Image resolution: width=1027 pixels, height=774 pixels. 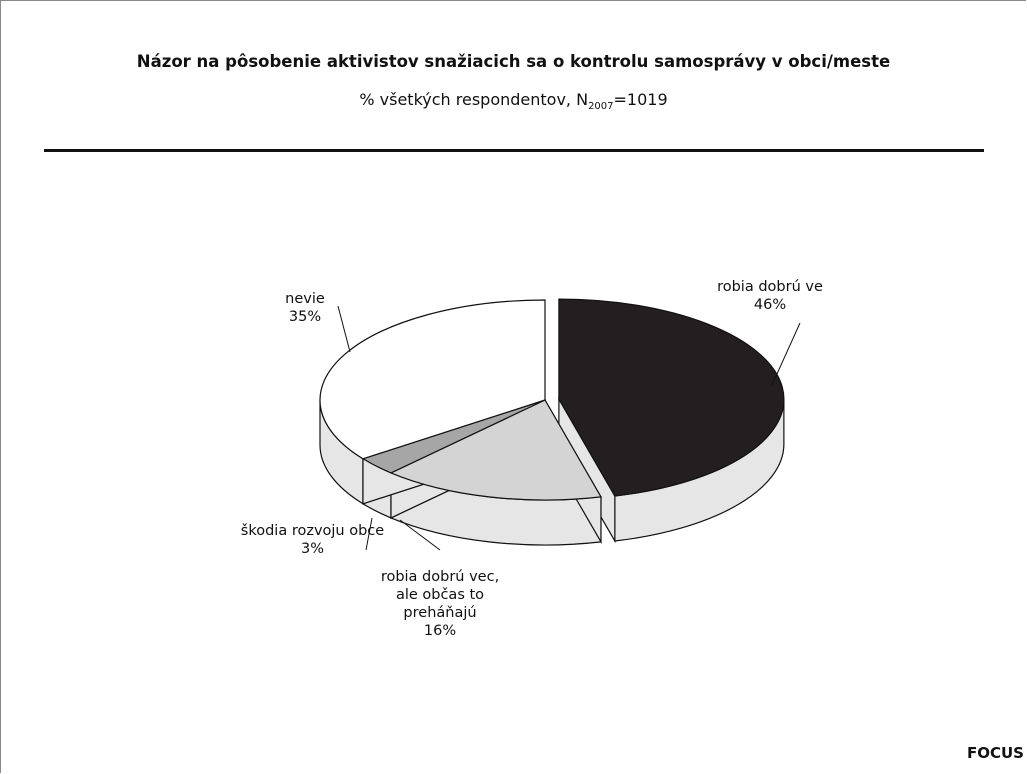 I want to click on value-label: 35%, so click(x=305, y=317).